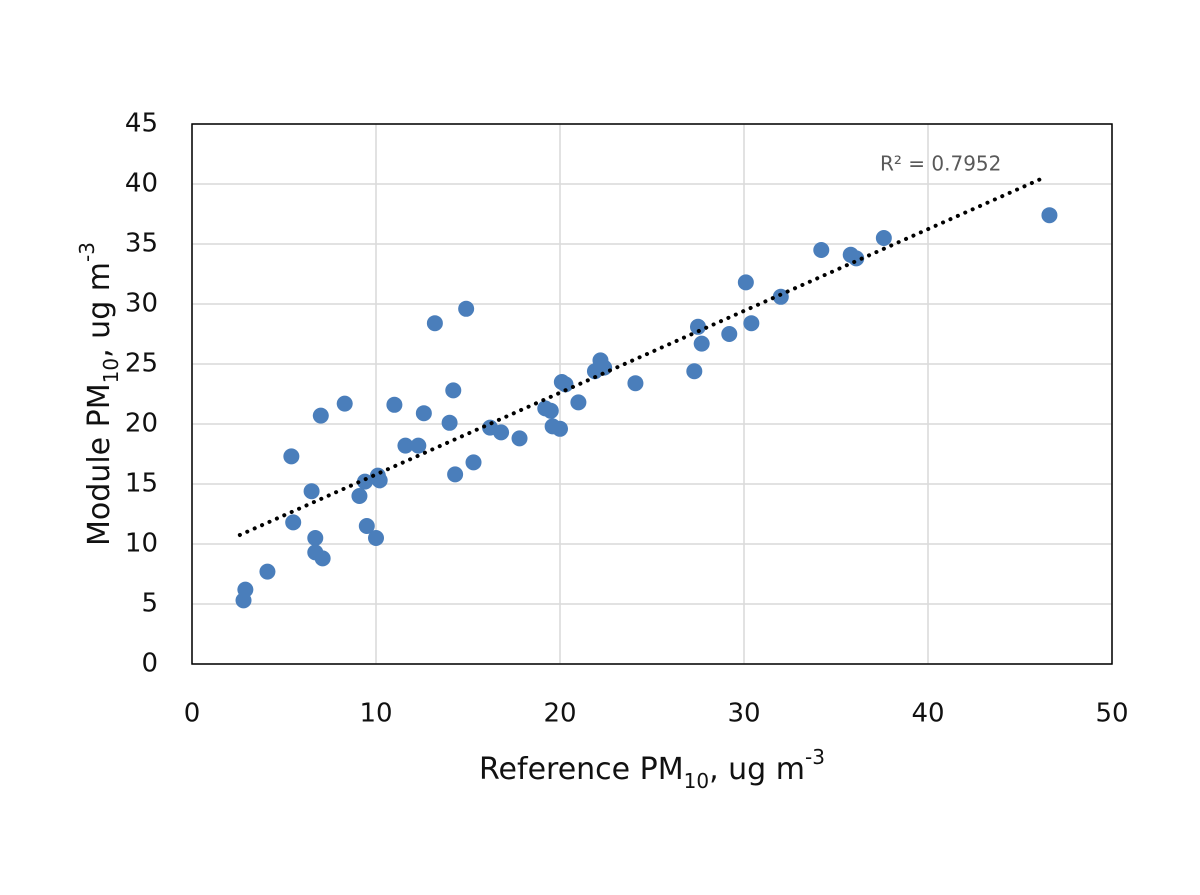 This screenshot has width=1200, height=895. I want to click on y-axis-label: Module PM10, ug m-3, so click(99, 394).